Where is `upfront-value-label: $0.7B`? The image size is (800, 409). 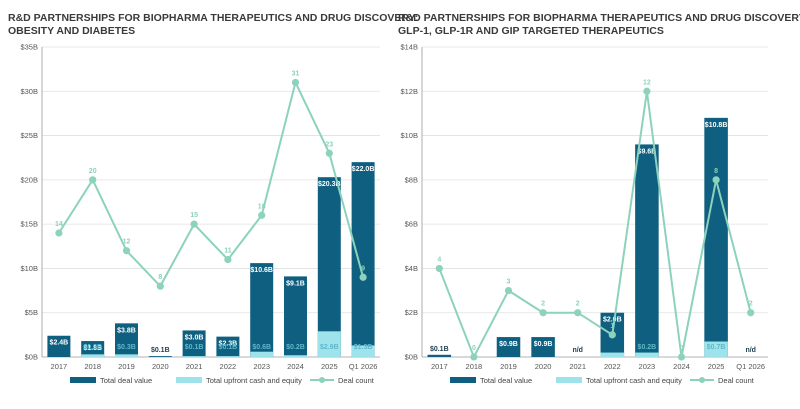
upfront-value-label: $0.7B is located at coordinates (716, 347).